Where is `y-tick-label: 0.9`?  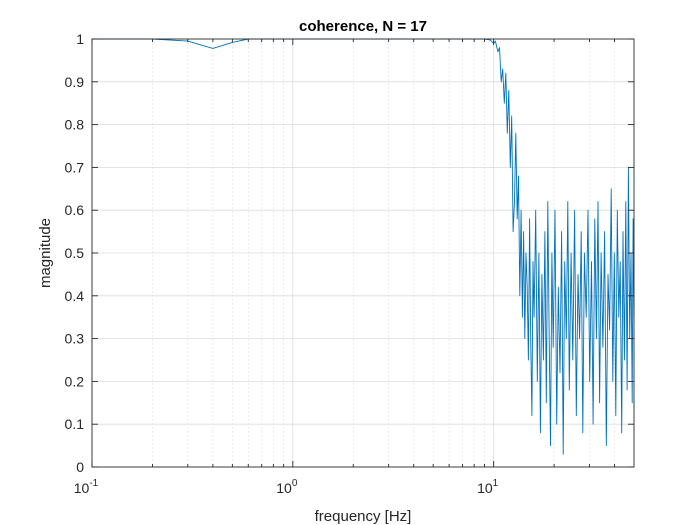 y-tick-label: 0.9 is located at coordinates (75, 82).